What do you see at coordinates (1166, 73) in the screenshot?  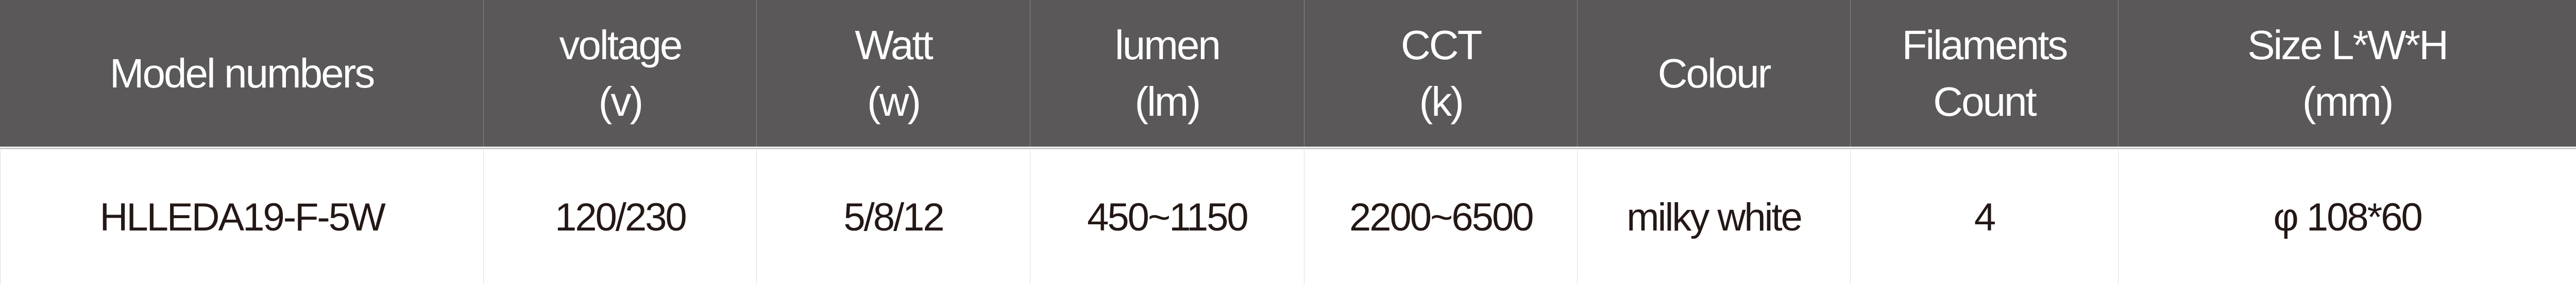 I see `header-lumen: lumen (lm)` at bounding box center [1166, 73].